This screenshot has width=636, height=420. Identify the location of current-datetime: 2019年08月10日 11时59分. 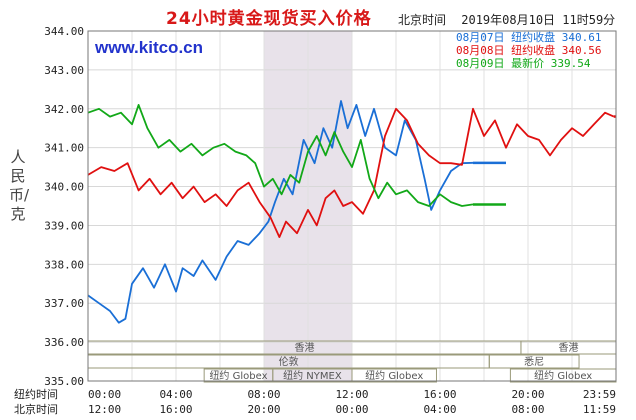
(538, 20).